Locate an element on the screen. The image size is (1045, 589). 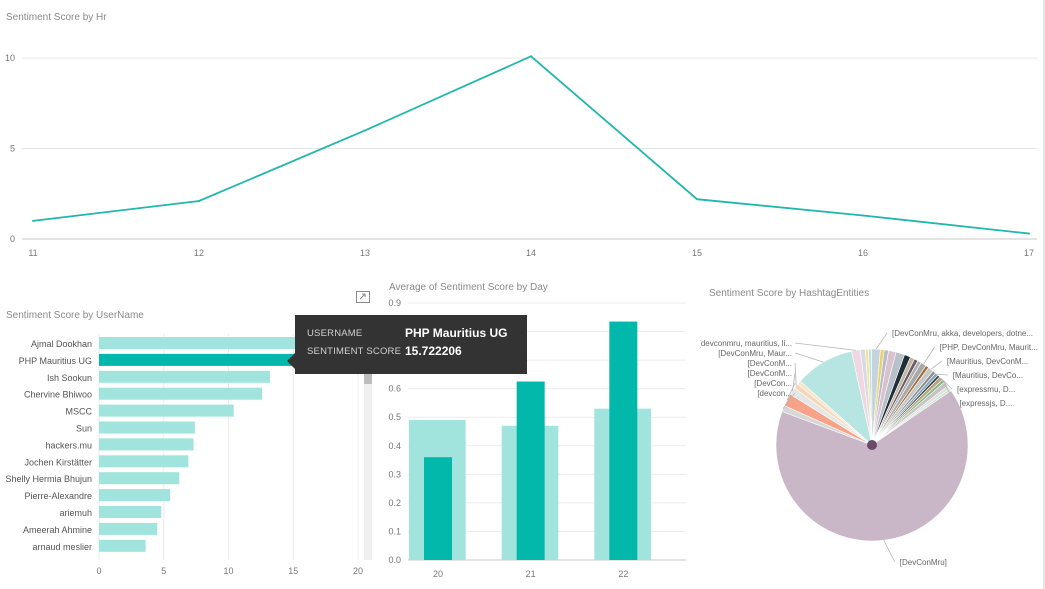
hr-y-tick-label: 0 is located at coordinates (12, 239).